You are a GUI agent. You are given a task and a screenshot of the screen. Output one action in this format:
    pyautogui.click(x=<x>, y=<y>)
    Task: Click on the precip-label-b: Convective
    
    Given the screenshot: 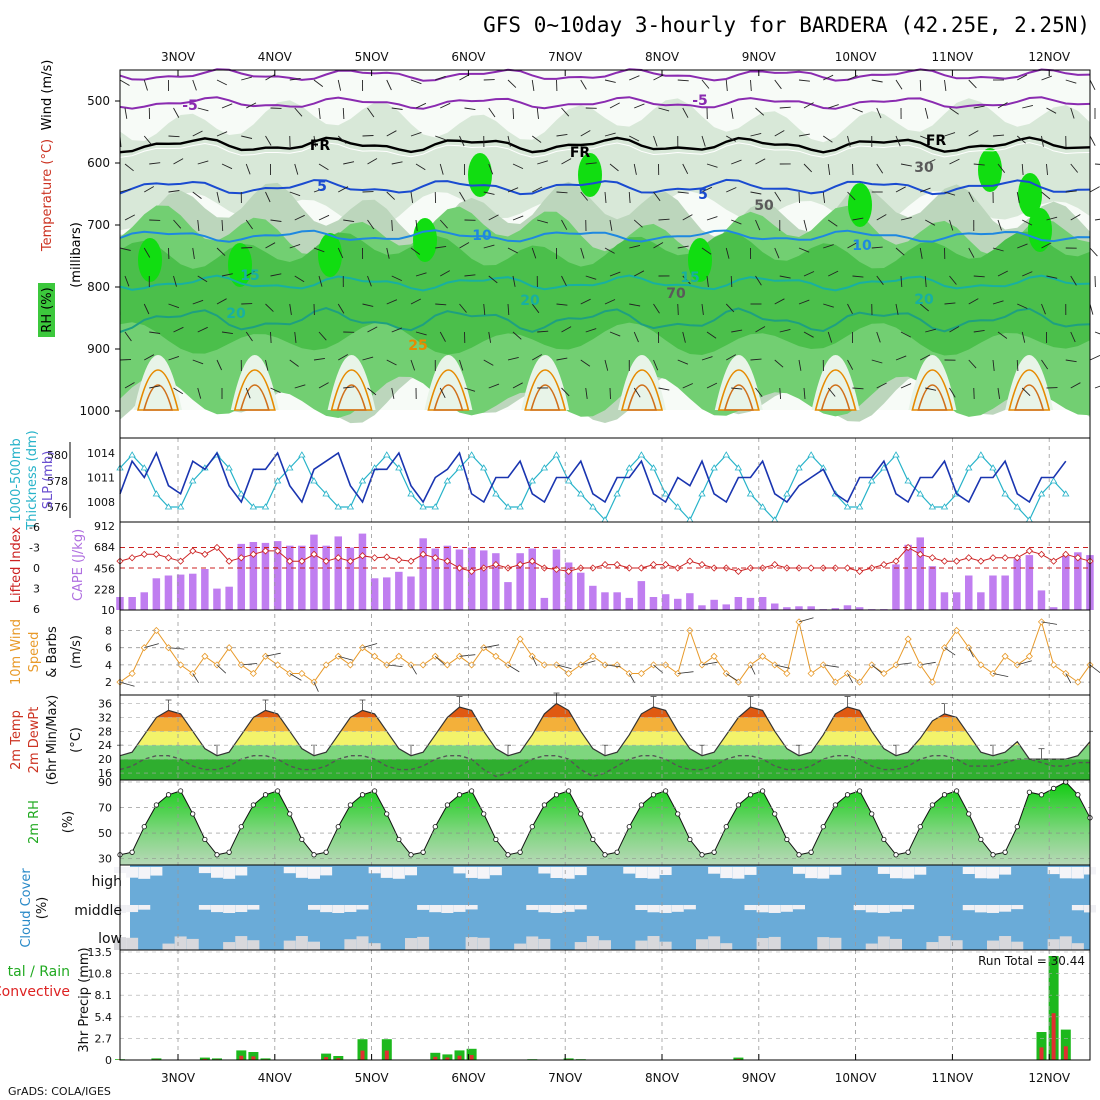 What is the action you would take?
    pyautogui.click(x=35, y=992)
    